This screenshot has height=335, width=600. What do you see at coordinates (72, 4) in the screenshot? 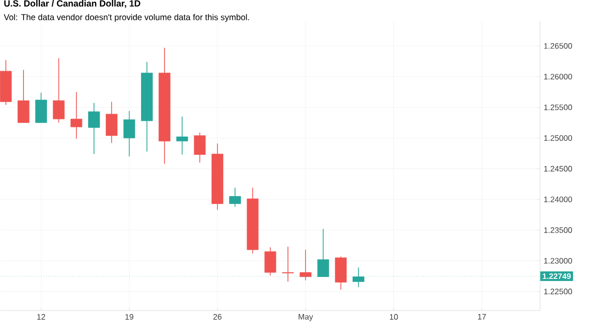
I see `chart-title: U.S. Dollar / Canadian Dollar, 1D` at bounding box center [72, 4].